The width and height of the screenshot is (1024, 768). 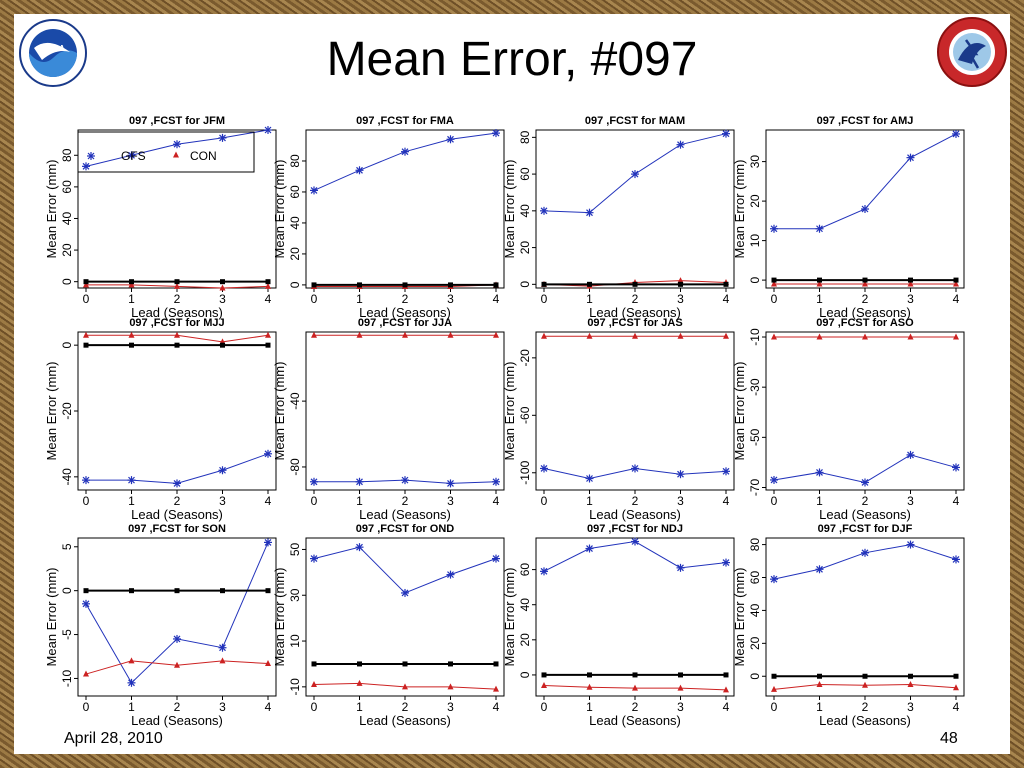 What do you see at coordinates (865, 529) in the screenshot?
I see `chart-title: 097 ,FCST for DJF` at bounding box center [865, 529].